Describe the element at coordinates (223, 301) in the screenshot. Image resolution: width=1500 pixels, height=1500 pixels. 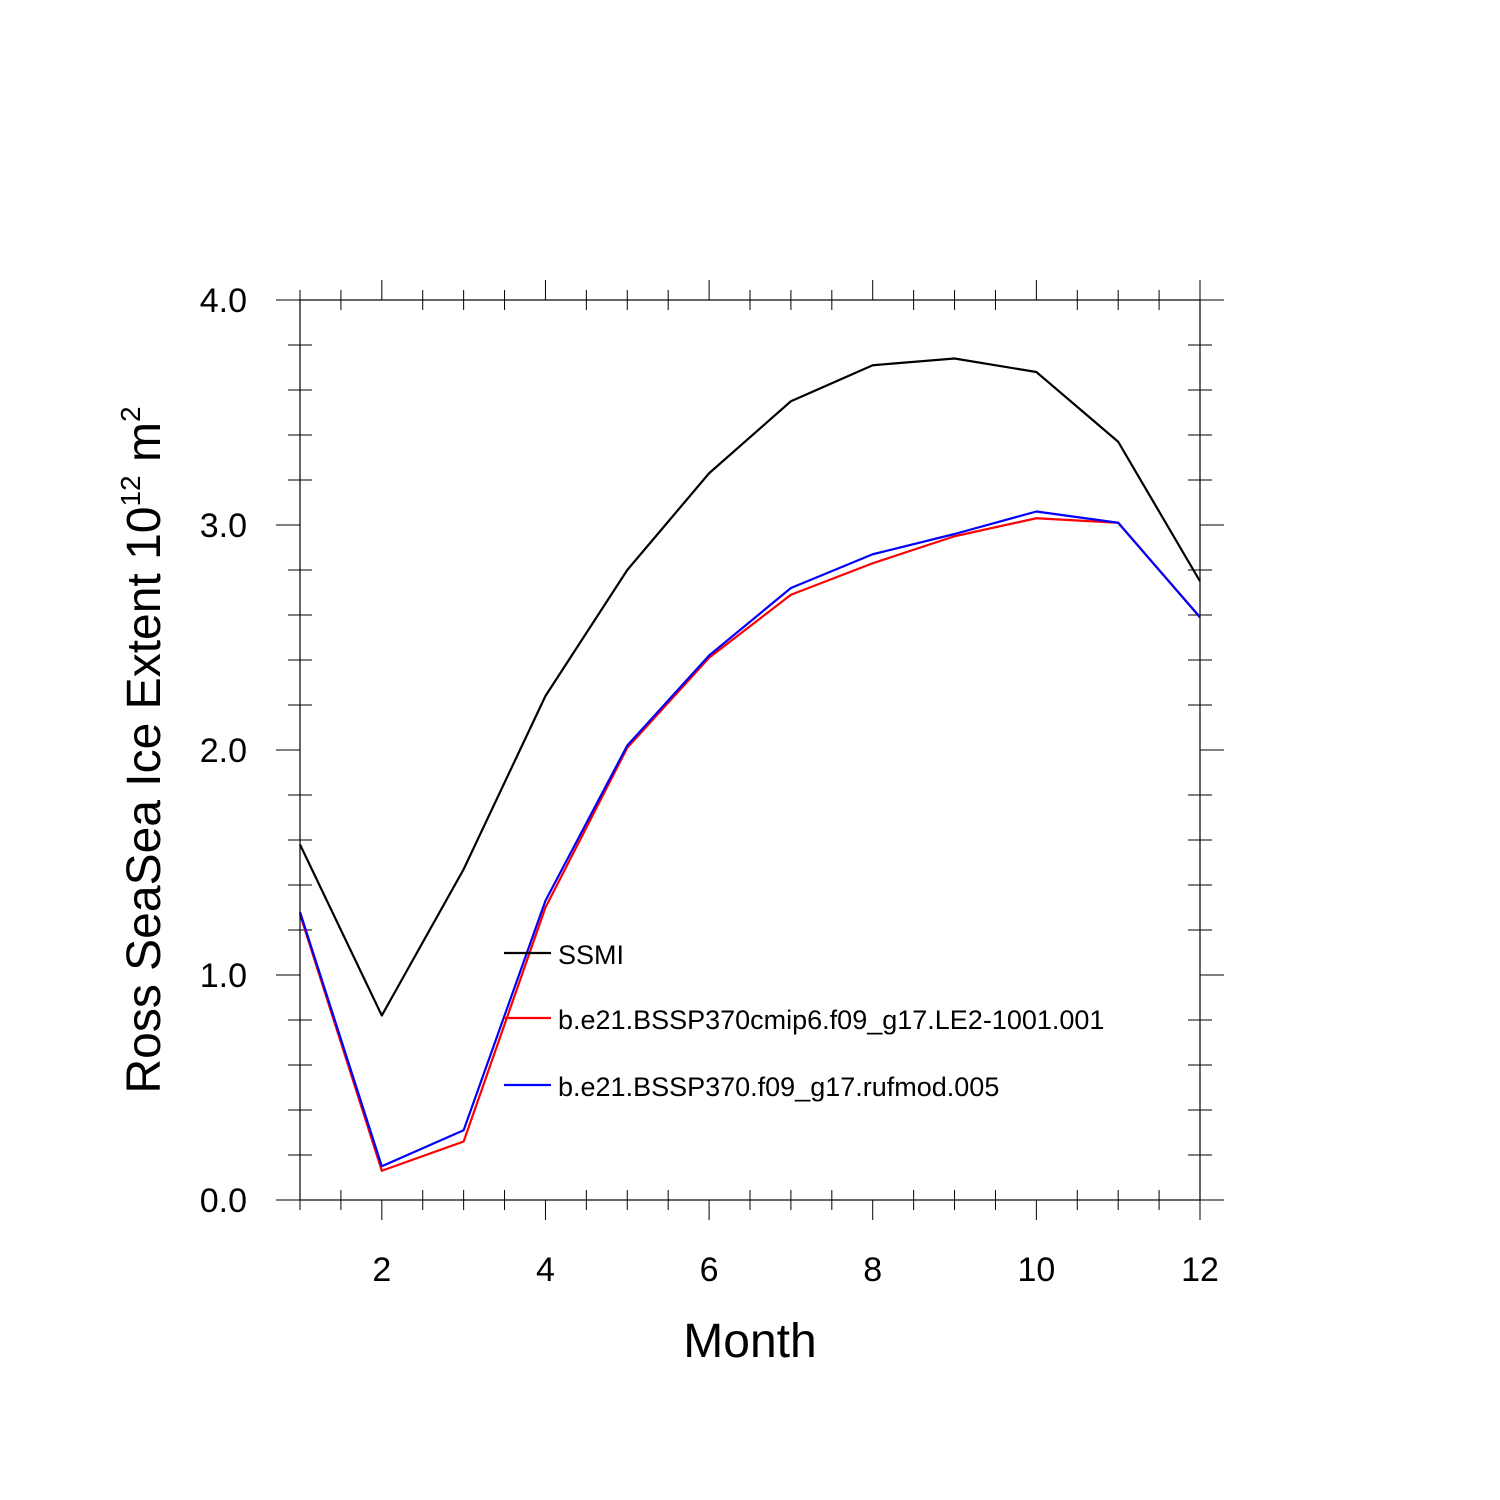
I see `y-tick-label: 4.0` at that location.